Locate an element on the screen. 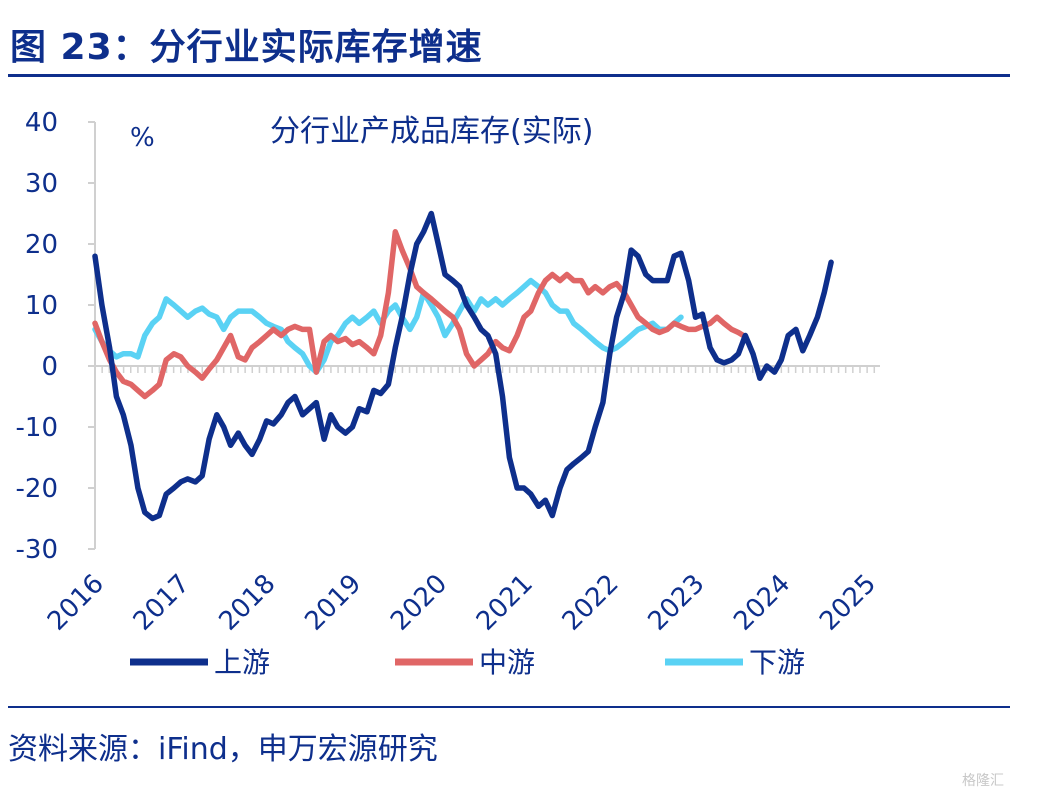  y-tick-label: 40 is located at coordinates (41, 123).